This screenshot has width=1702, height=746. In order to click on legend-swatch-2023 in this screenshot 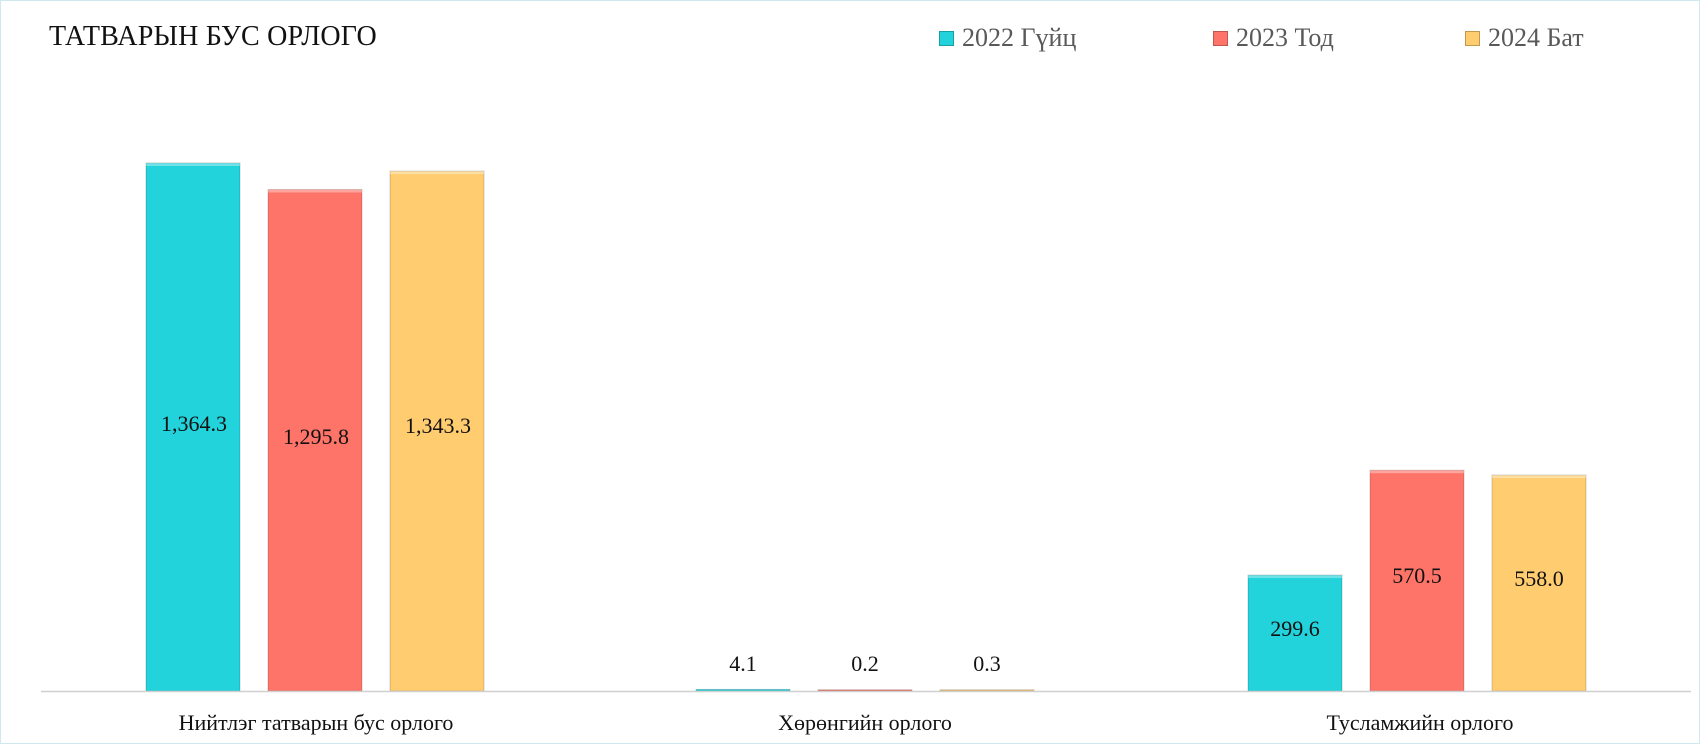, I will do `click(1220, 38)`.